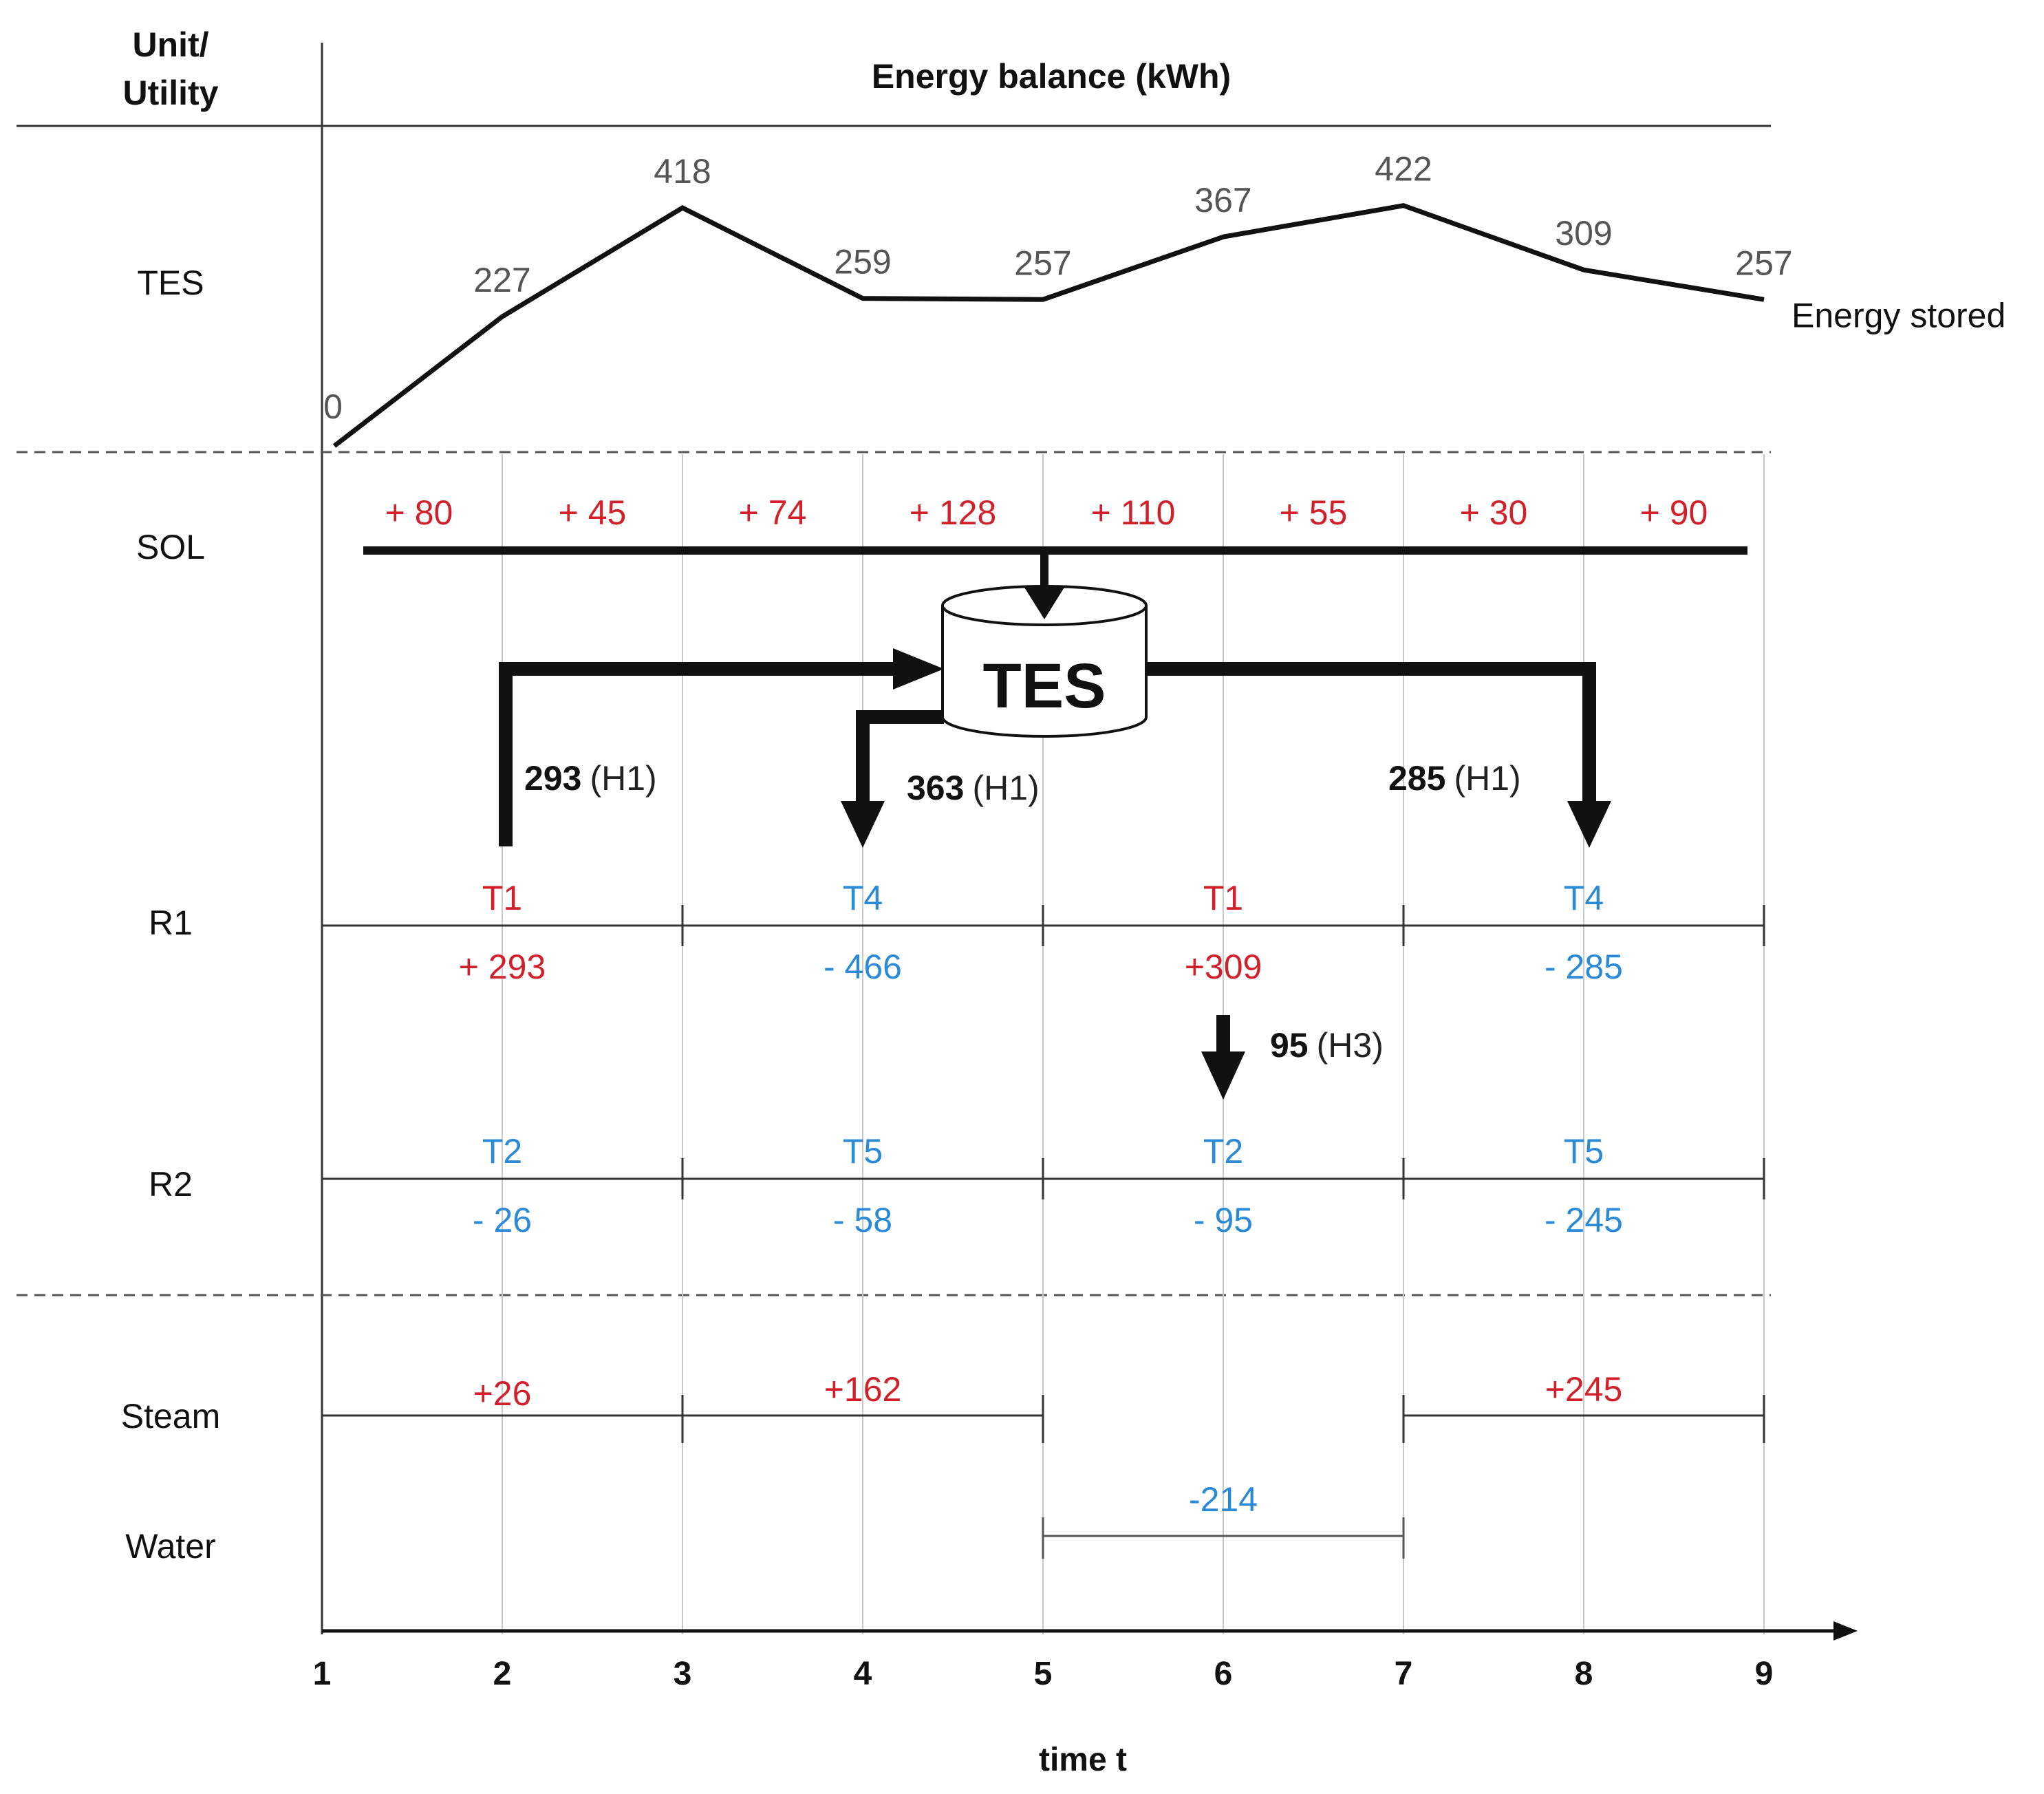 The height and width of the screenshot is (1794, 2044). What do you see at coordinates (1043, 1419) in the screenshot?
I see `steam-timeline` at bounding box center [1043, 1419].